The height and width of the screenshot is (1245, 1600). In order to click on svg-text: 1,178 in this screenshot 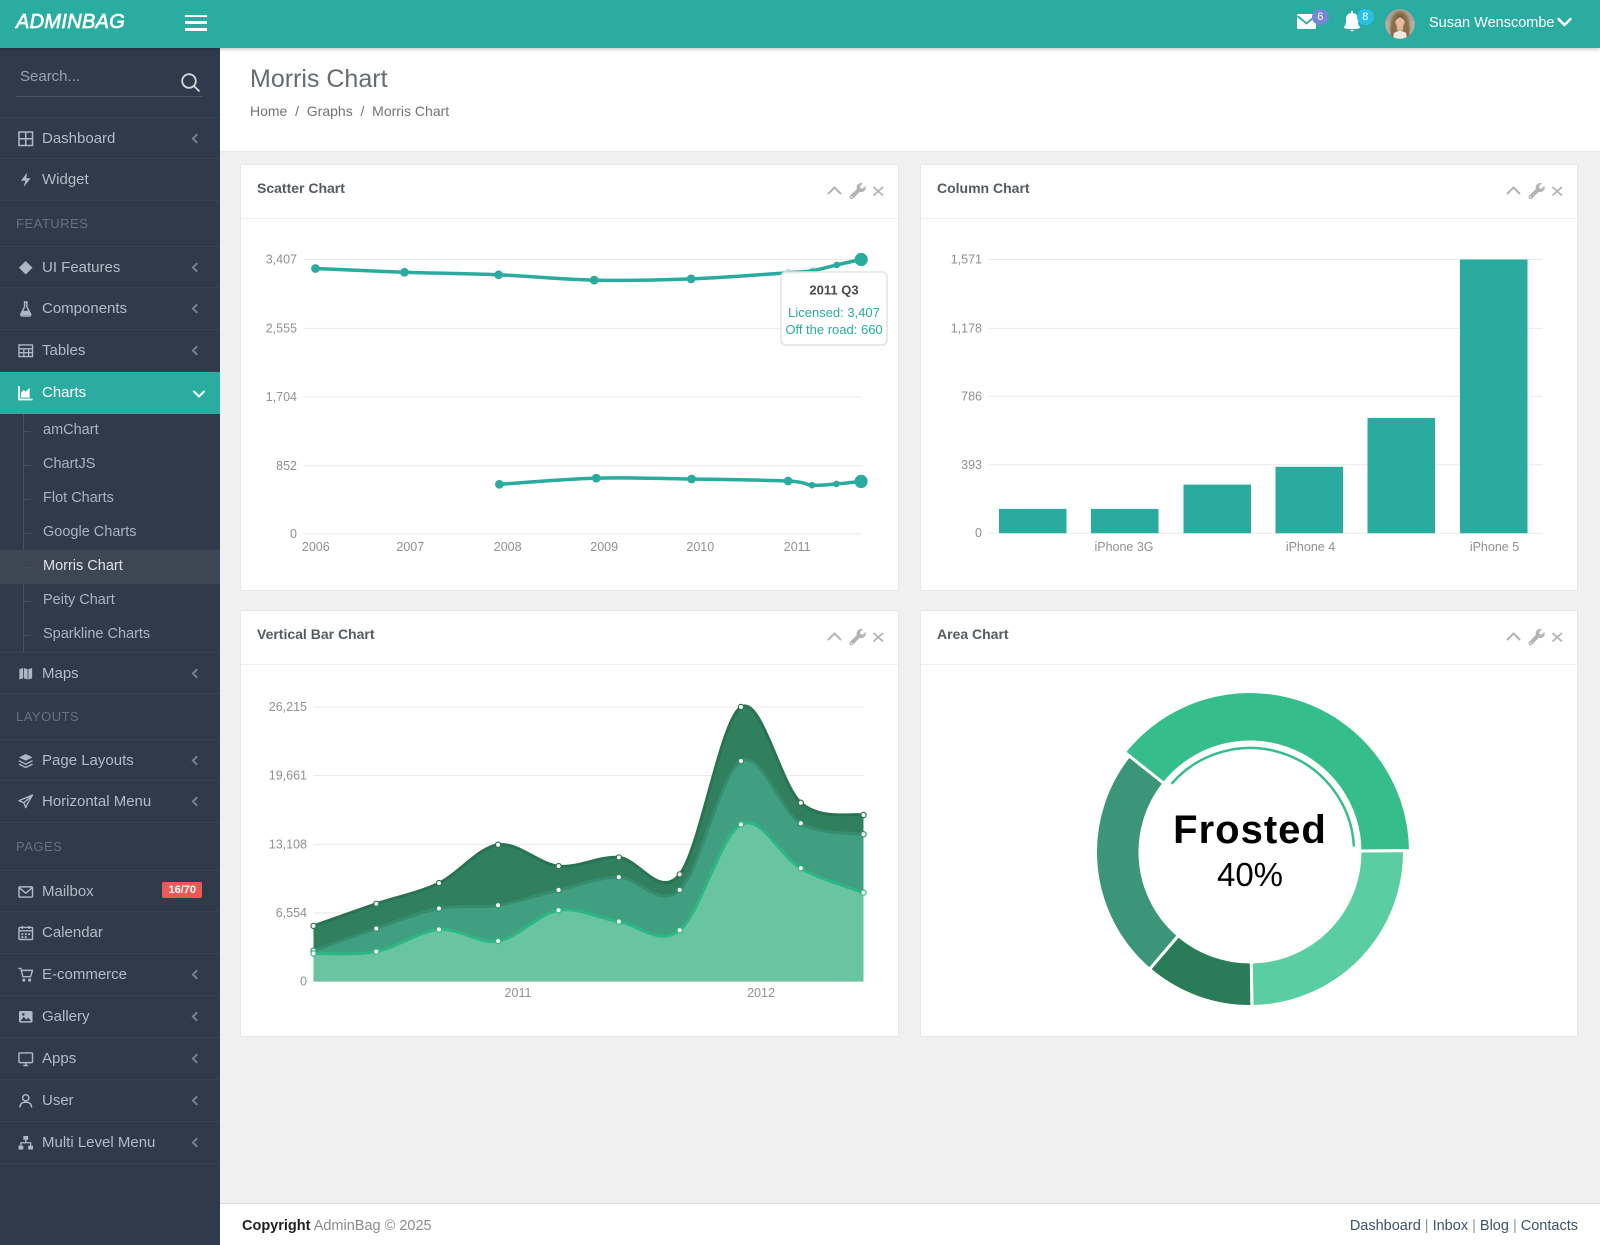, I will do `click(966, 328)`.